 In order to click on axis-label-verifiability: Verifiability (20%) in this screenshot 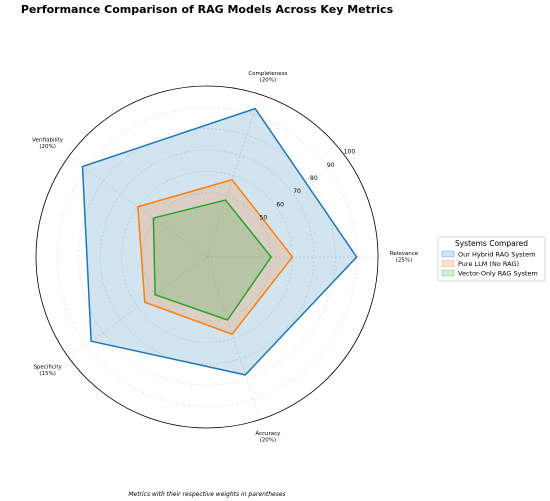, I will do `click(48, 143)`.